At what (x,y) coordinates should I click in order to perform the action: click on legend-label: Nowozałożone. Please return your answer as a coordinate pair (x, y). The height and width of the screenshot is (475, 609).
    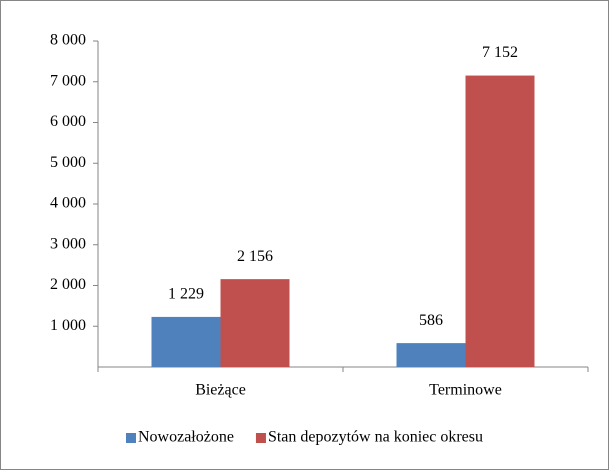
    Looking at the image, I should click on (186, 437).